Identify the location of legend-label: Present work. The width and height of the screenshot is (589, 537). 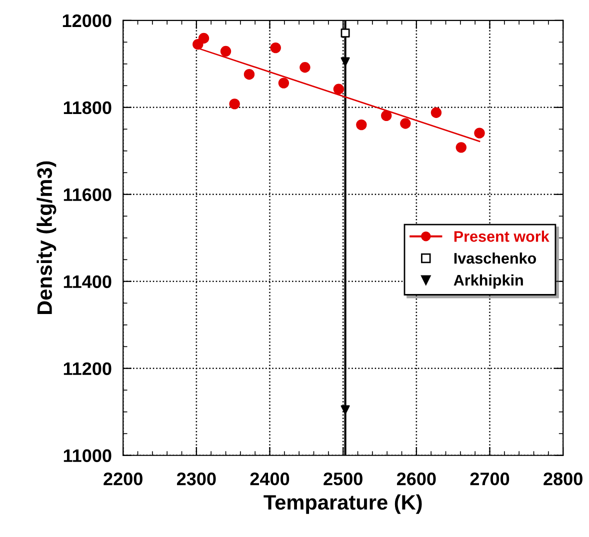
(502, 236).